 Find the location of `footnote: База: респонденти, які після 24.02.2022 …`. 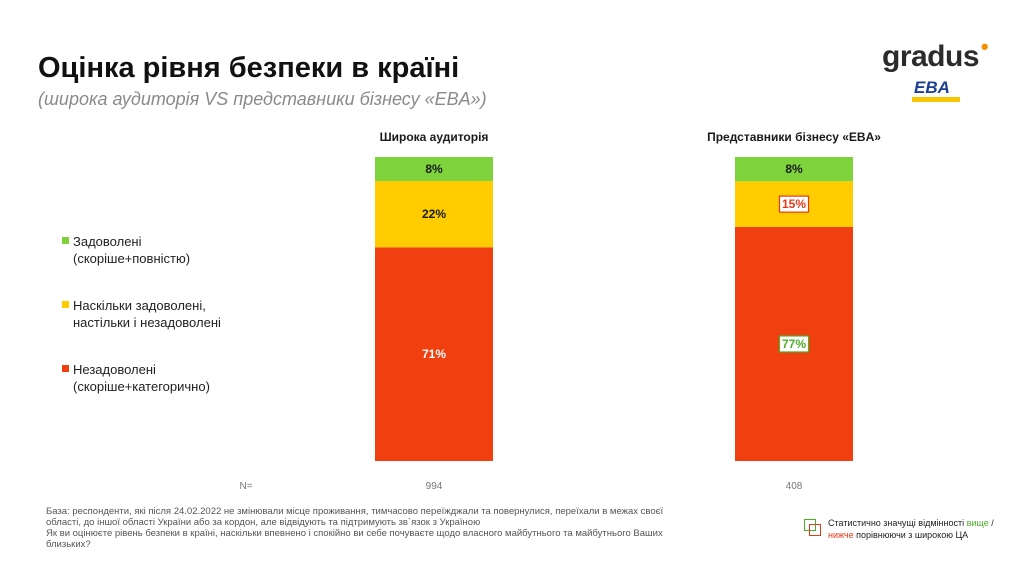

footnote: База: респонденти, які після 24.02.2022 … is located at coordinates (366, 528).